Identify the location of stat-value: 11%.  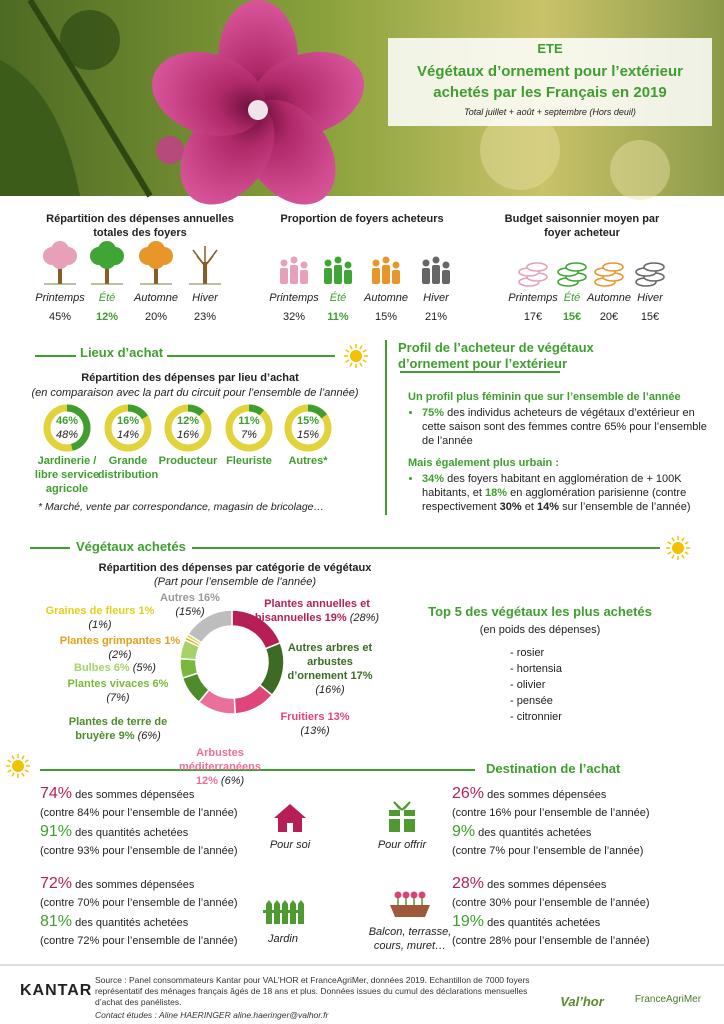
(338, 317).